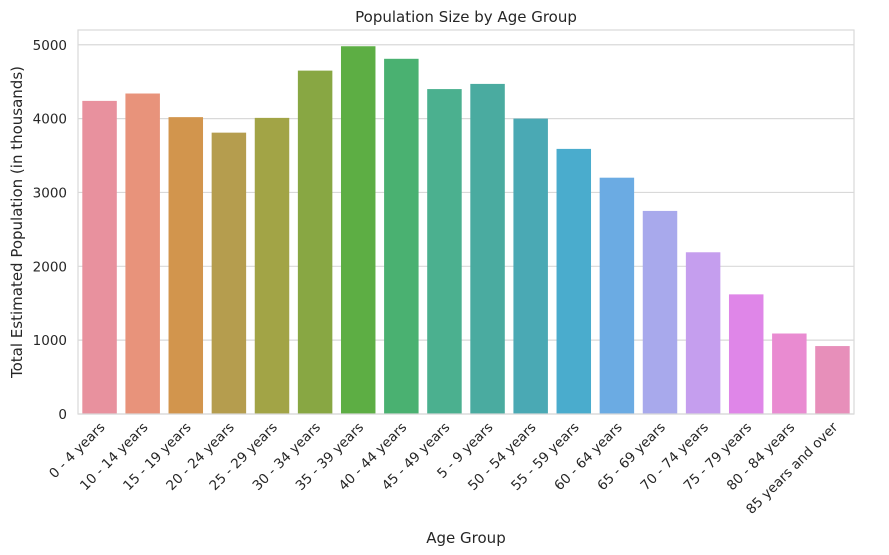 The width and height of the screenshot is (889, 555). What do you see at coordinates (466, 17) in the screenshot?
I see `chart-title: Population Size by Age Group` at bounding box center [466, 17].